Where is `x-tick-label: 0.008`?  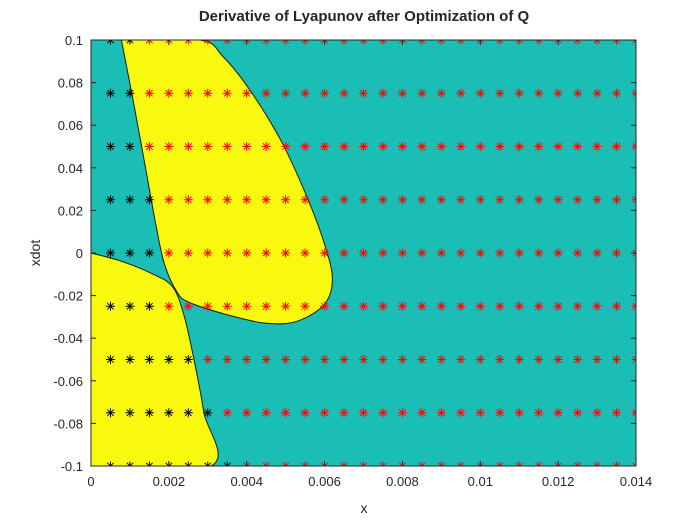 x-tick-label: 0.008 is located at coordinates (402, 481).